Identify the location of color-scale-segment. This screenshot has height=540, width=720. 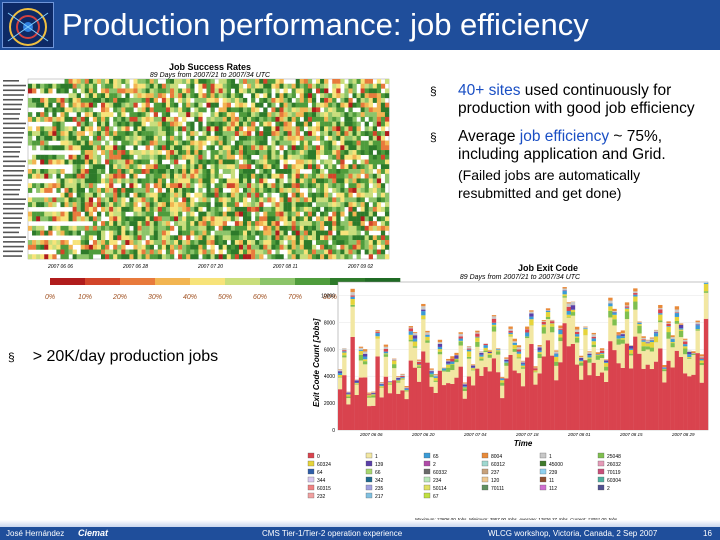
(68, 281).